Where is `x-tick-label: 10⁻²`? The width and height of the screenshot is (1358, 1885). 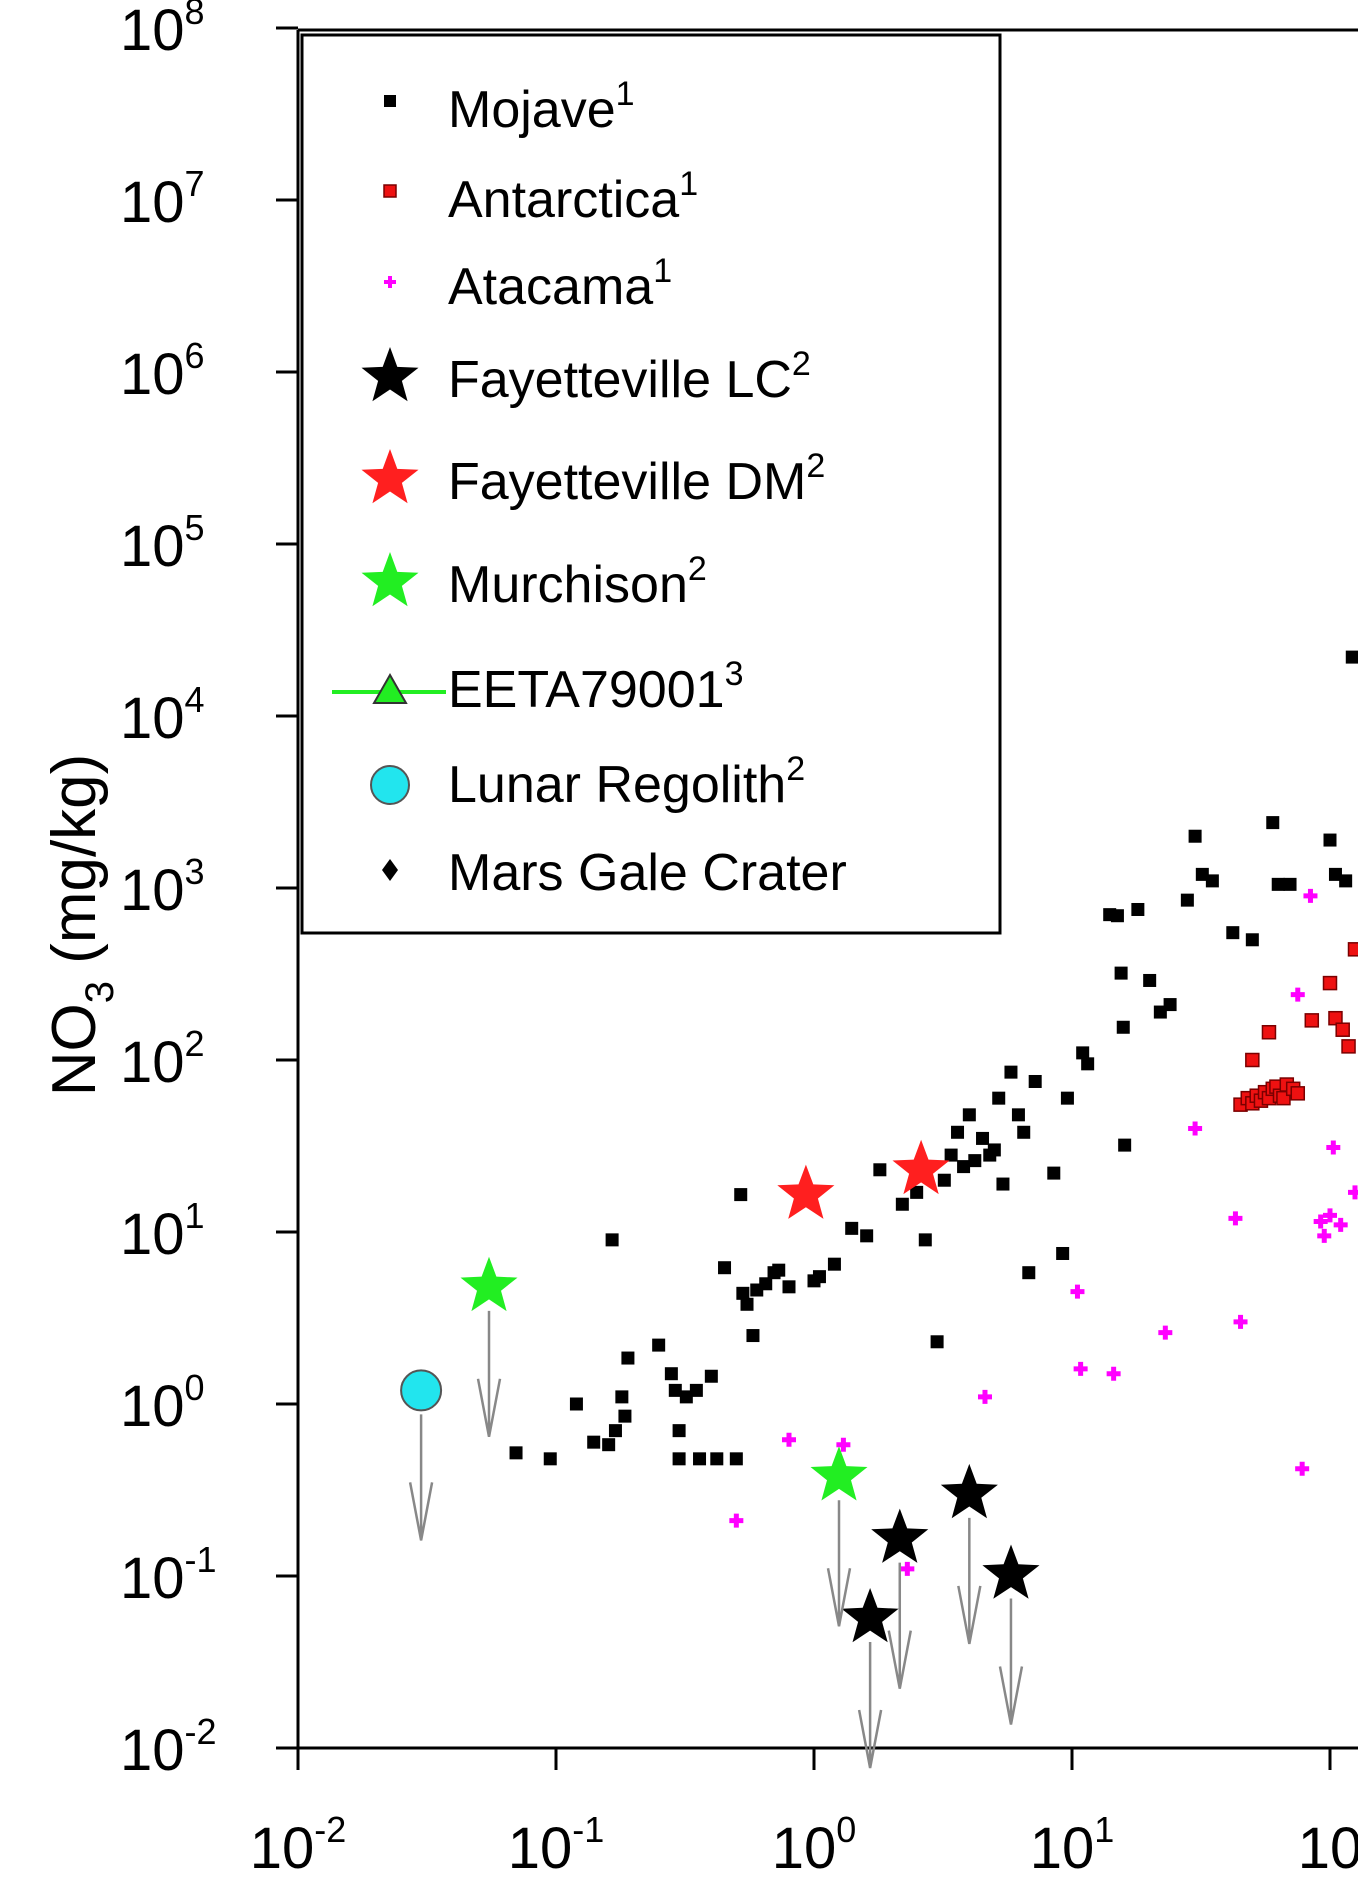 x-tick-label: 10⁻² is located at coordinates (298, 1845).